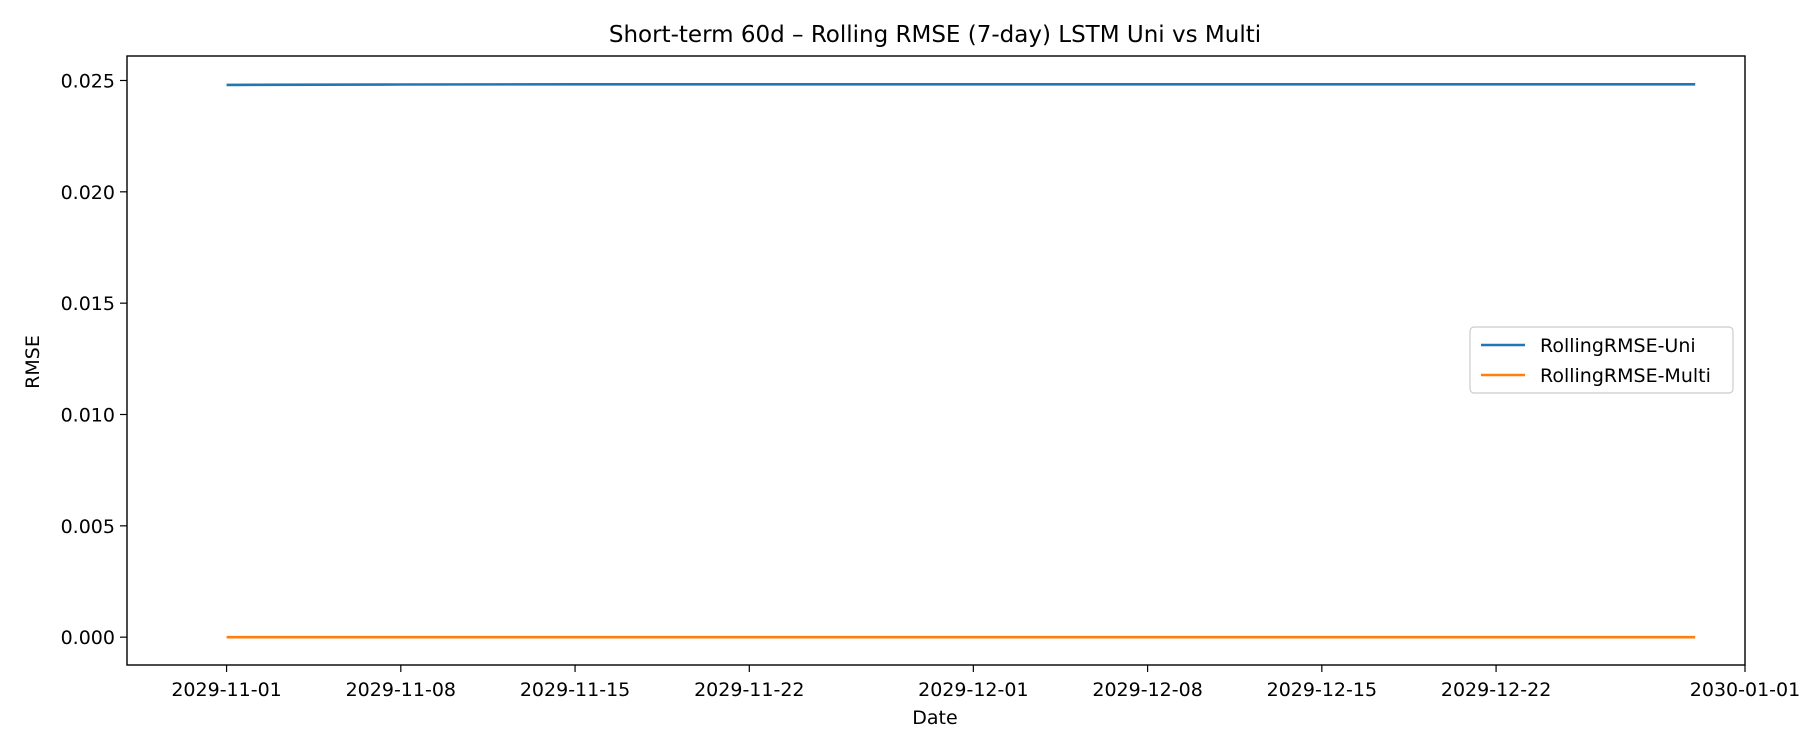 Image resolution: width=1800 pixels, height=750 pixels. What do you see at coordinates (1147, 690) in the screenshot?
I see `x-tick-label: 2029-12-08` at bounding box center [1147, 690].